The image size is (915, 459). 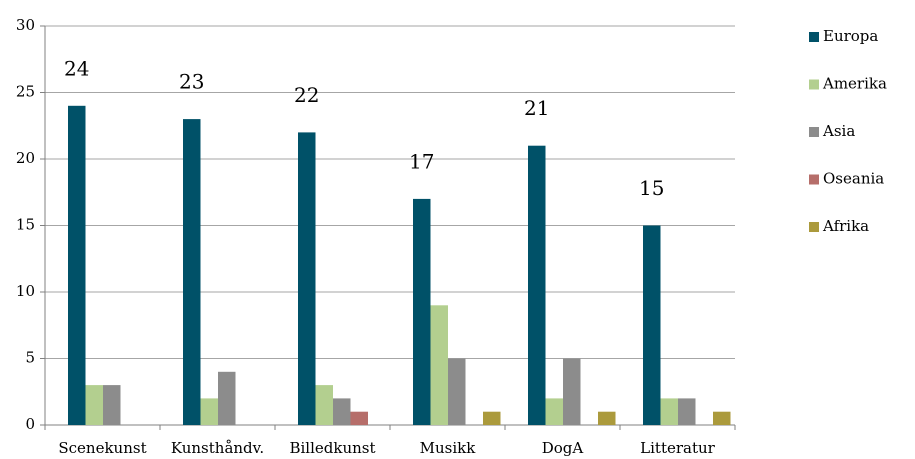 I want to click on y-tick-label: 0, so click(x=30, y=424).